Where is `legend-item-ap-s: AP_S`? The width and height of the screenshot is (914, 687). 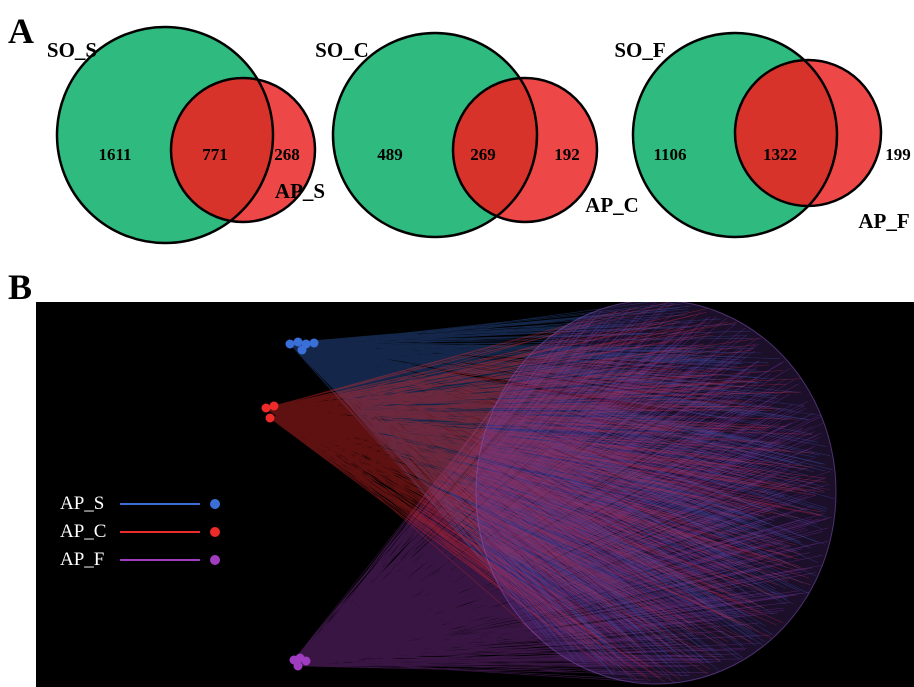
legend-item-ap-s: AP_S is located at coordinates (140, 504).